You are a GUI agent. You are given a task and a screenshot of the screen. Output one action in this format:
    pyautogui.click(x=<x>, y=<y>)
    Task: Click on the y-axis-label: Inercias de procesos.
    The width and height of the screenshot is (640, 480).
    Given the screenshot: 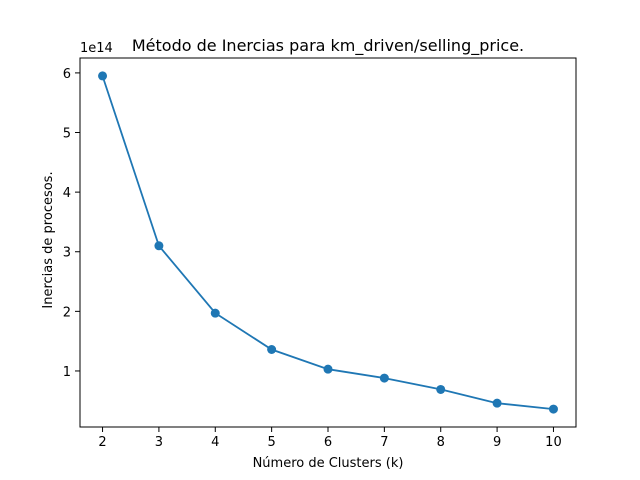 What is the action you would take?
    pyautogui.click(x=48, y=239)
    